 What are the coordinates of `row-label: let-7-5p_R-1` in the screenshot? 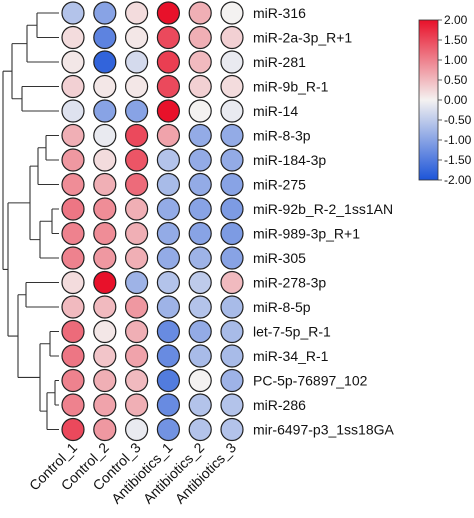 It's located at (292, 332).